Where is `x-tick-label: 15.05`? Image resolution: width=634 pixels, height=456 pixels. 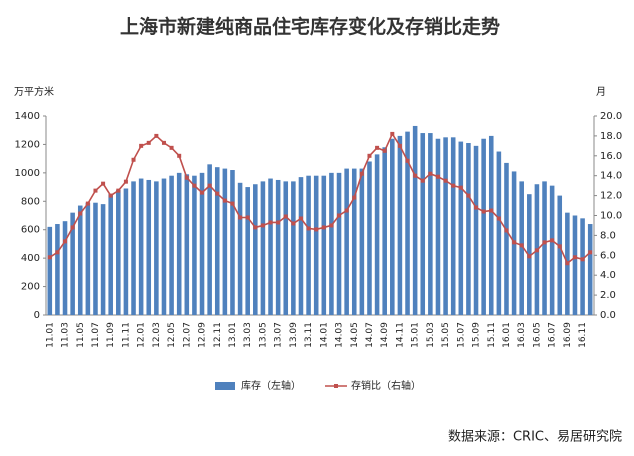
x-tick-label: 15.05 is located at coordinates (446, 335).